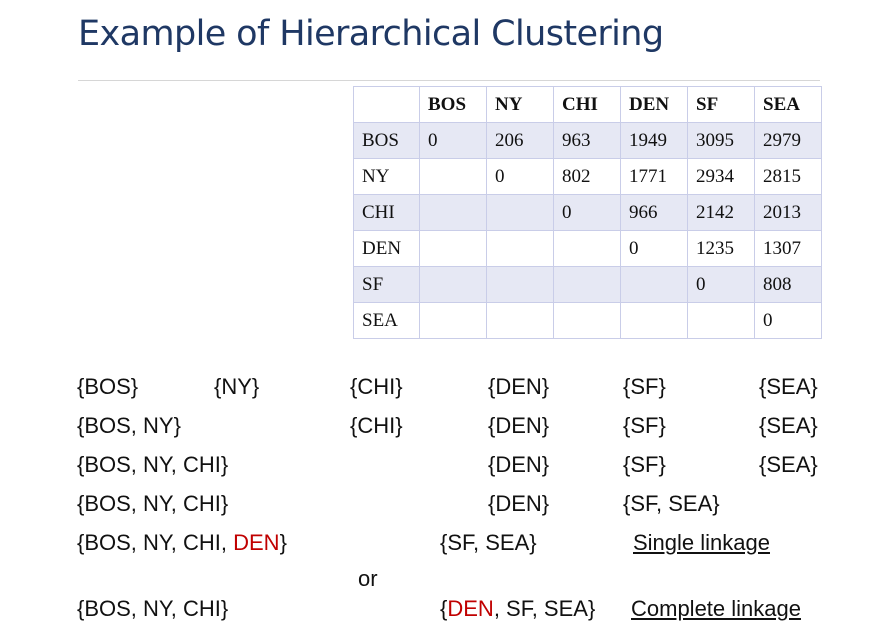 The image size is (876, 633). Describe the element at coordinates (721, 212) in the screenshot. I see `table-cell: 2142` at that location.